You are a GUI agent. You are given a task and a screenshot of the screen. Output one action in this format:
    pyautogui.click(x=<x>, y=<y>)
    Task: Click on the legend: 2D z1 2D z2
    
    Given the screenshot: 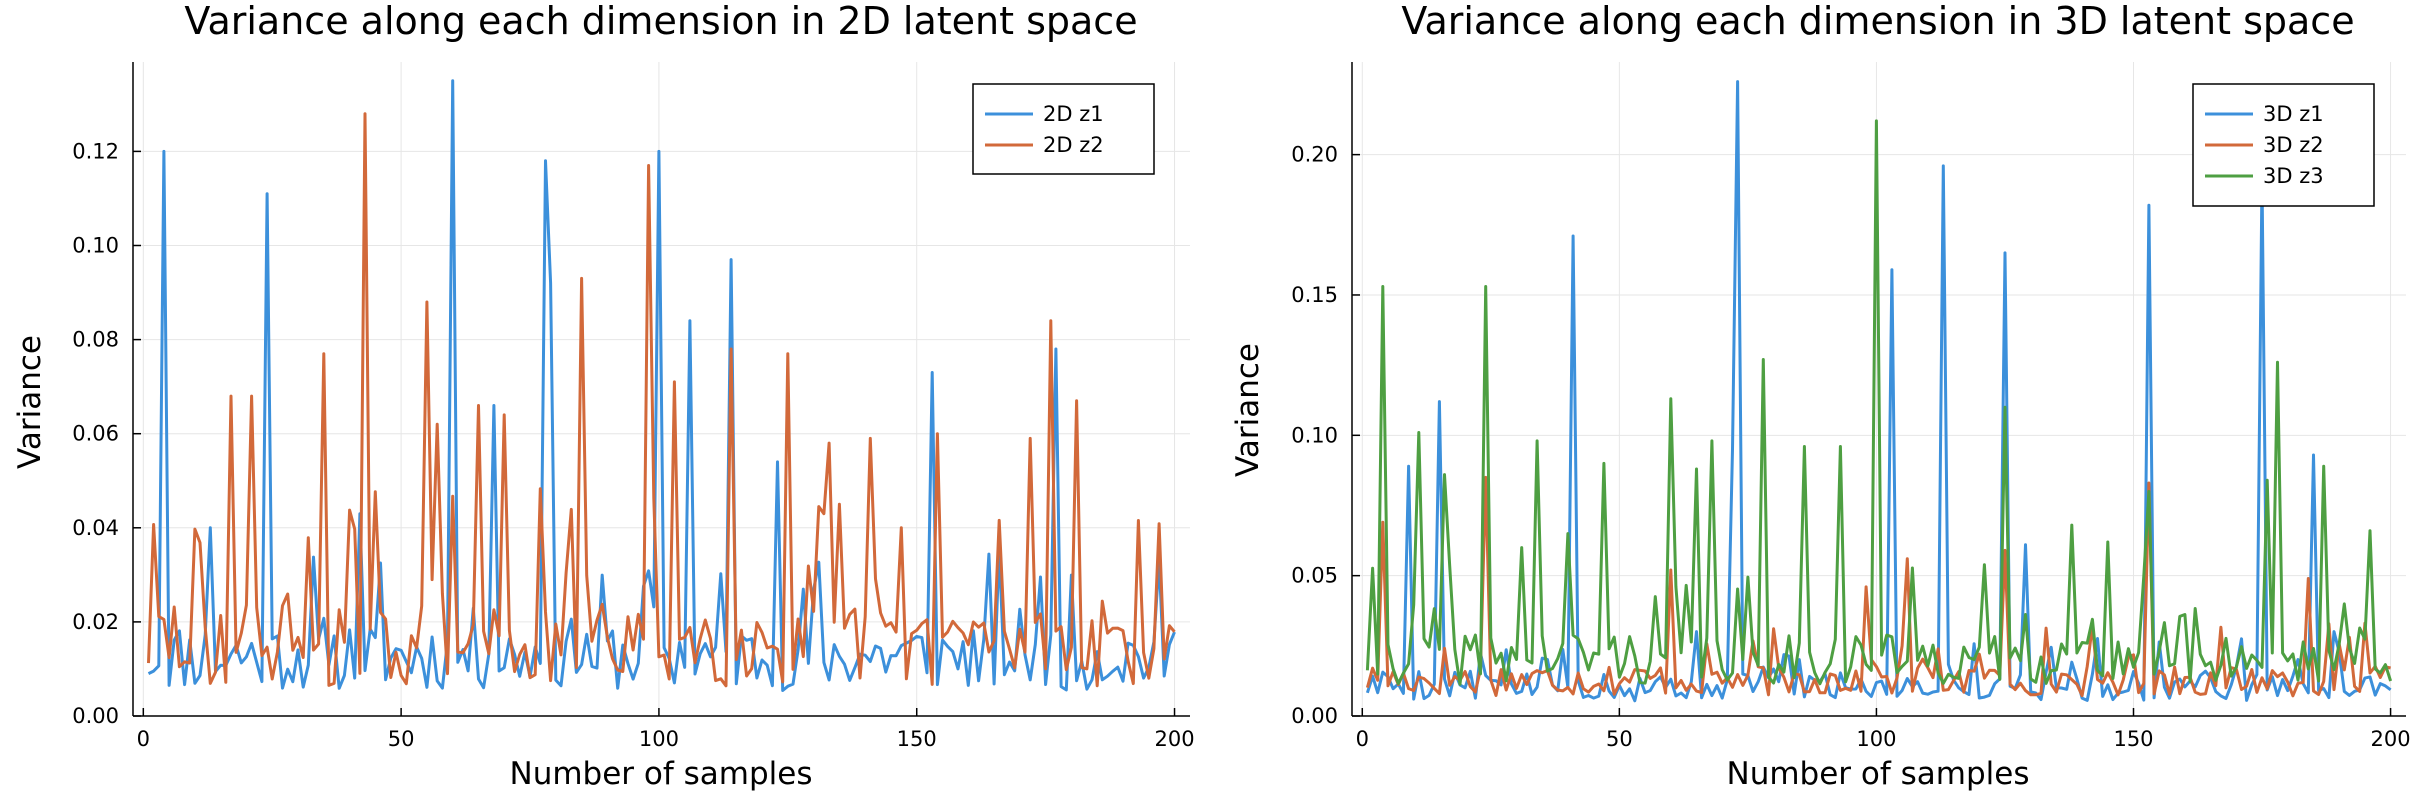 What is the action you would take?
    pyautogui.click(x=1063, y=129)
    